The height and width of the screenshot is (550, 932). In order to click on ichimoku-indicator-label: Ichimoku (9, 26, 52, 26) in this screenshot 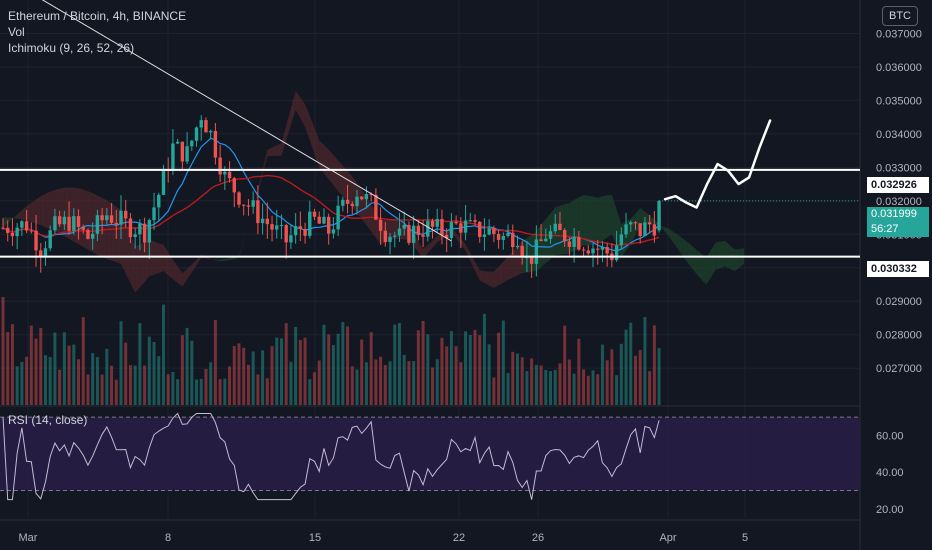, I will do `click(71, 48)`.